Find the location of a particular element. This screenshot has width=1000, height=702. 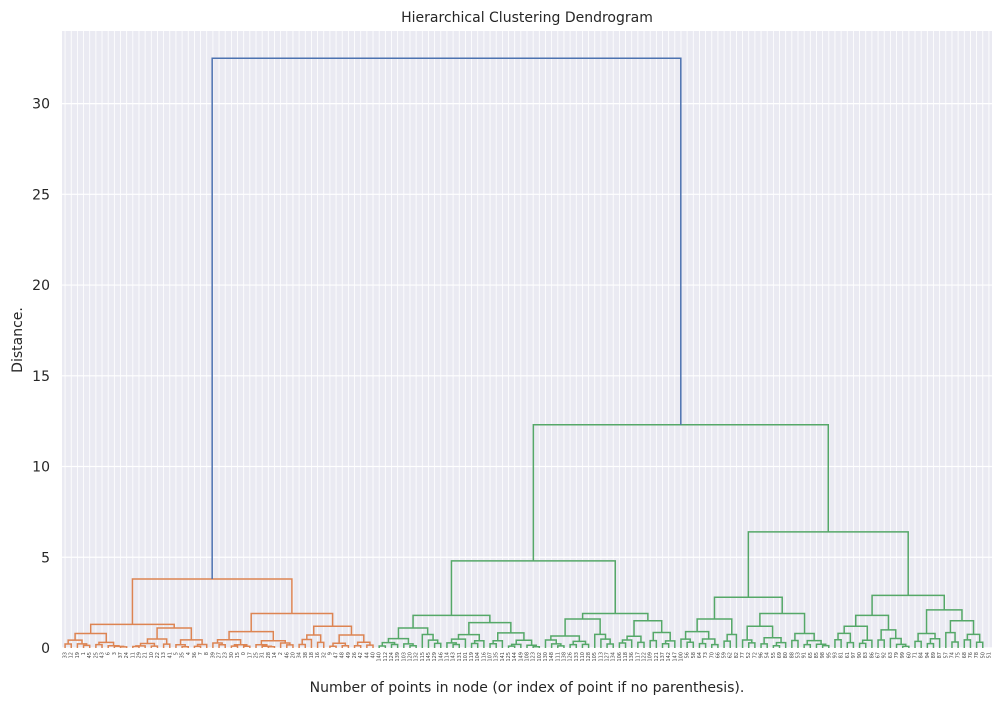

leaf-label: 87 is located at coordinates (940, 655).